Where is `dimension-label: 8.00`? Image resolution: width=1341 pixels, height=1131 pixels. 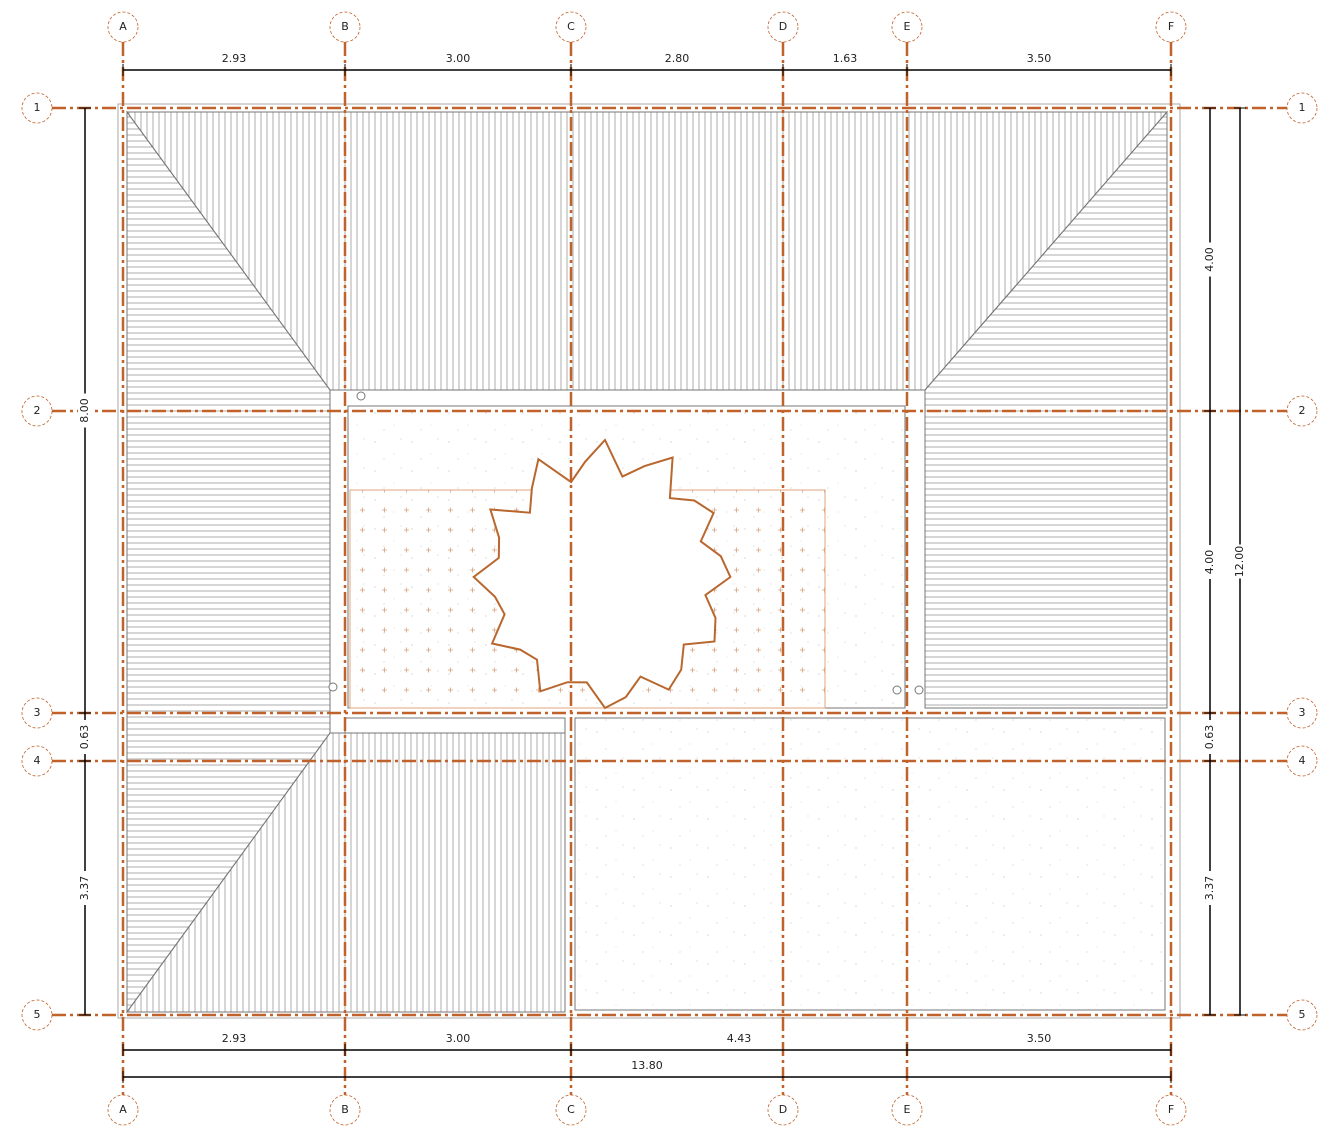 dimension-label: 8.00 is located at coordinates (84, 410).